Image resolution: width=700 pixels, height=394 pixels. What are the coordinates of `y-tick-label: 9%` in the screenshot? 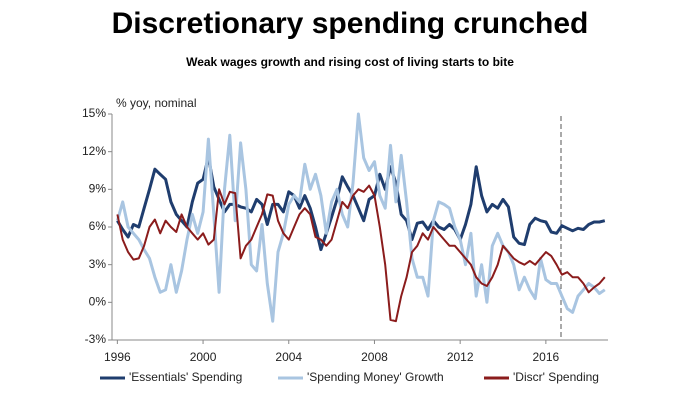 It's located at (98, 189).